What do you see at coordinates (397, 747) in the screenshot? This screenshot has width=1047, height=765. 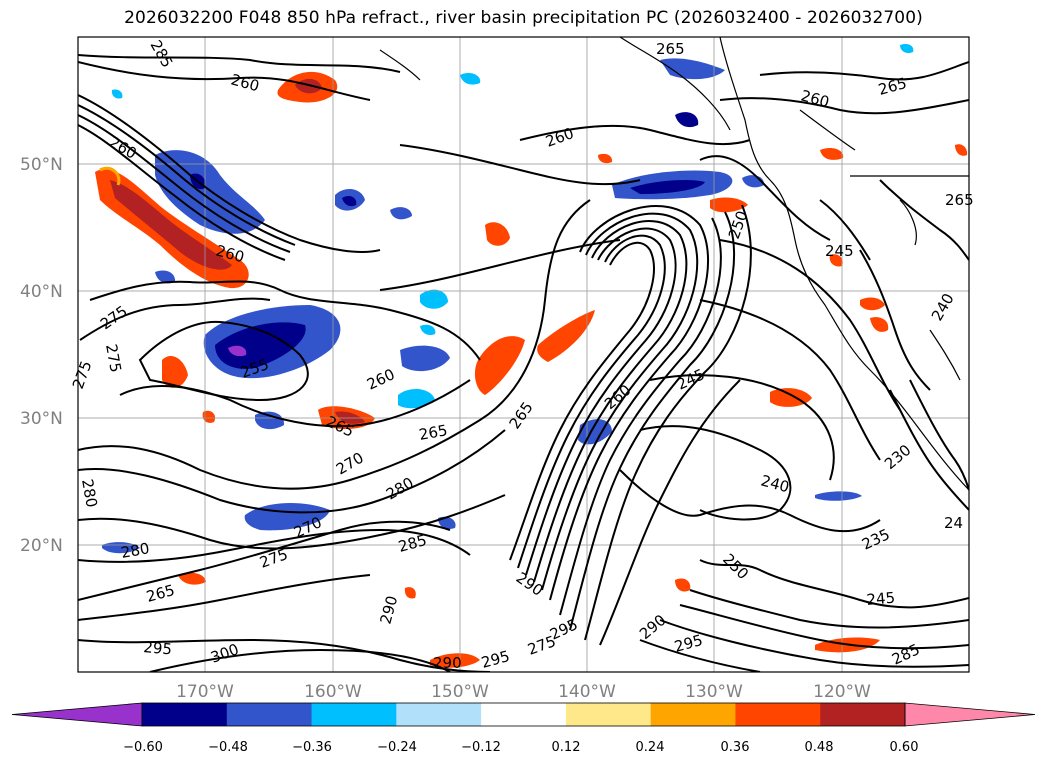 I see `colorbar-tick-label: −0.24` at bounding box center [397, 747].